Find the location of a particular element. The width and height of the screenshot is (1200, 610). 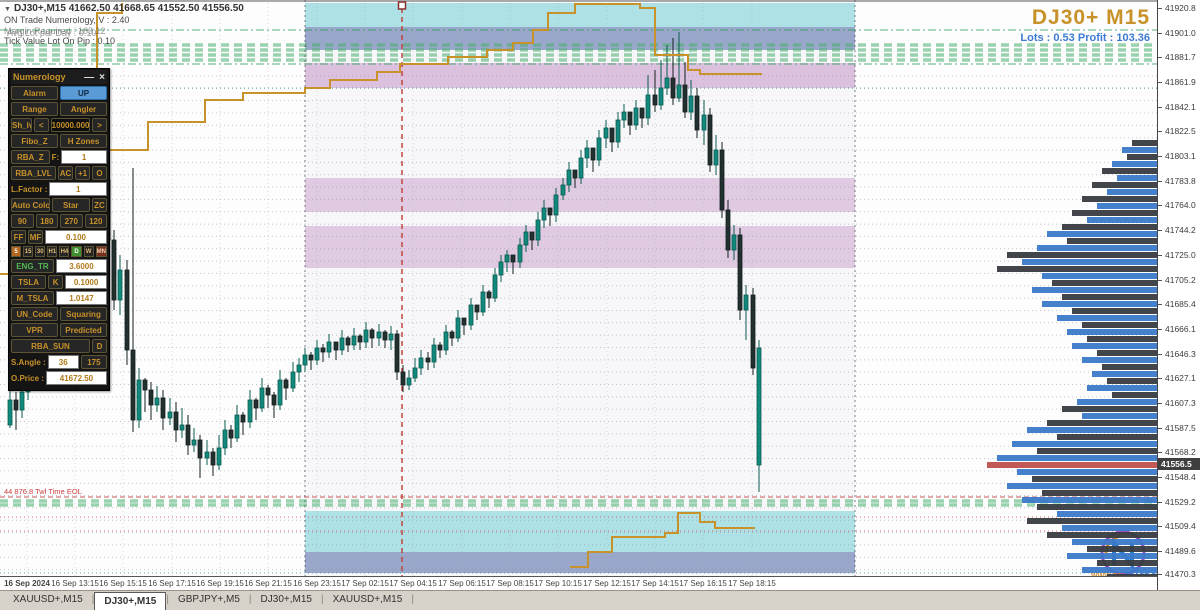

panel-button-5: 5 is located at coordinates (16, 251).